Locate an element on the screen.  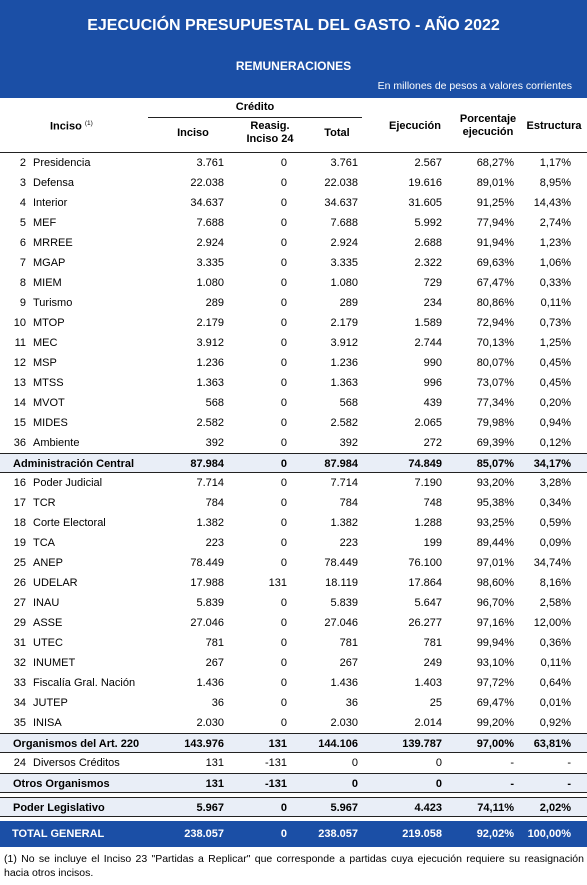
cell-pct: 99,20% is located at coordinates (495, 723).